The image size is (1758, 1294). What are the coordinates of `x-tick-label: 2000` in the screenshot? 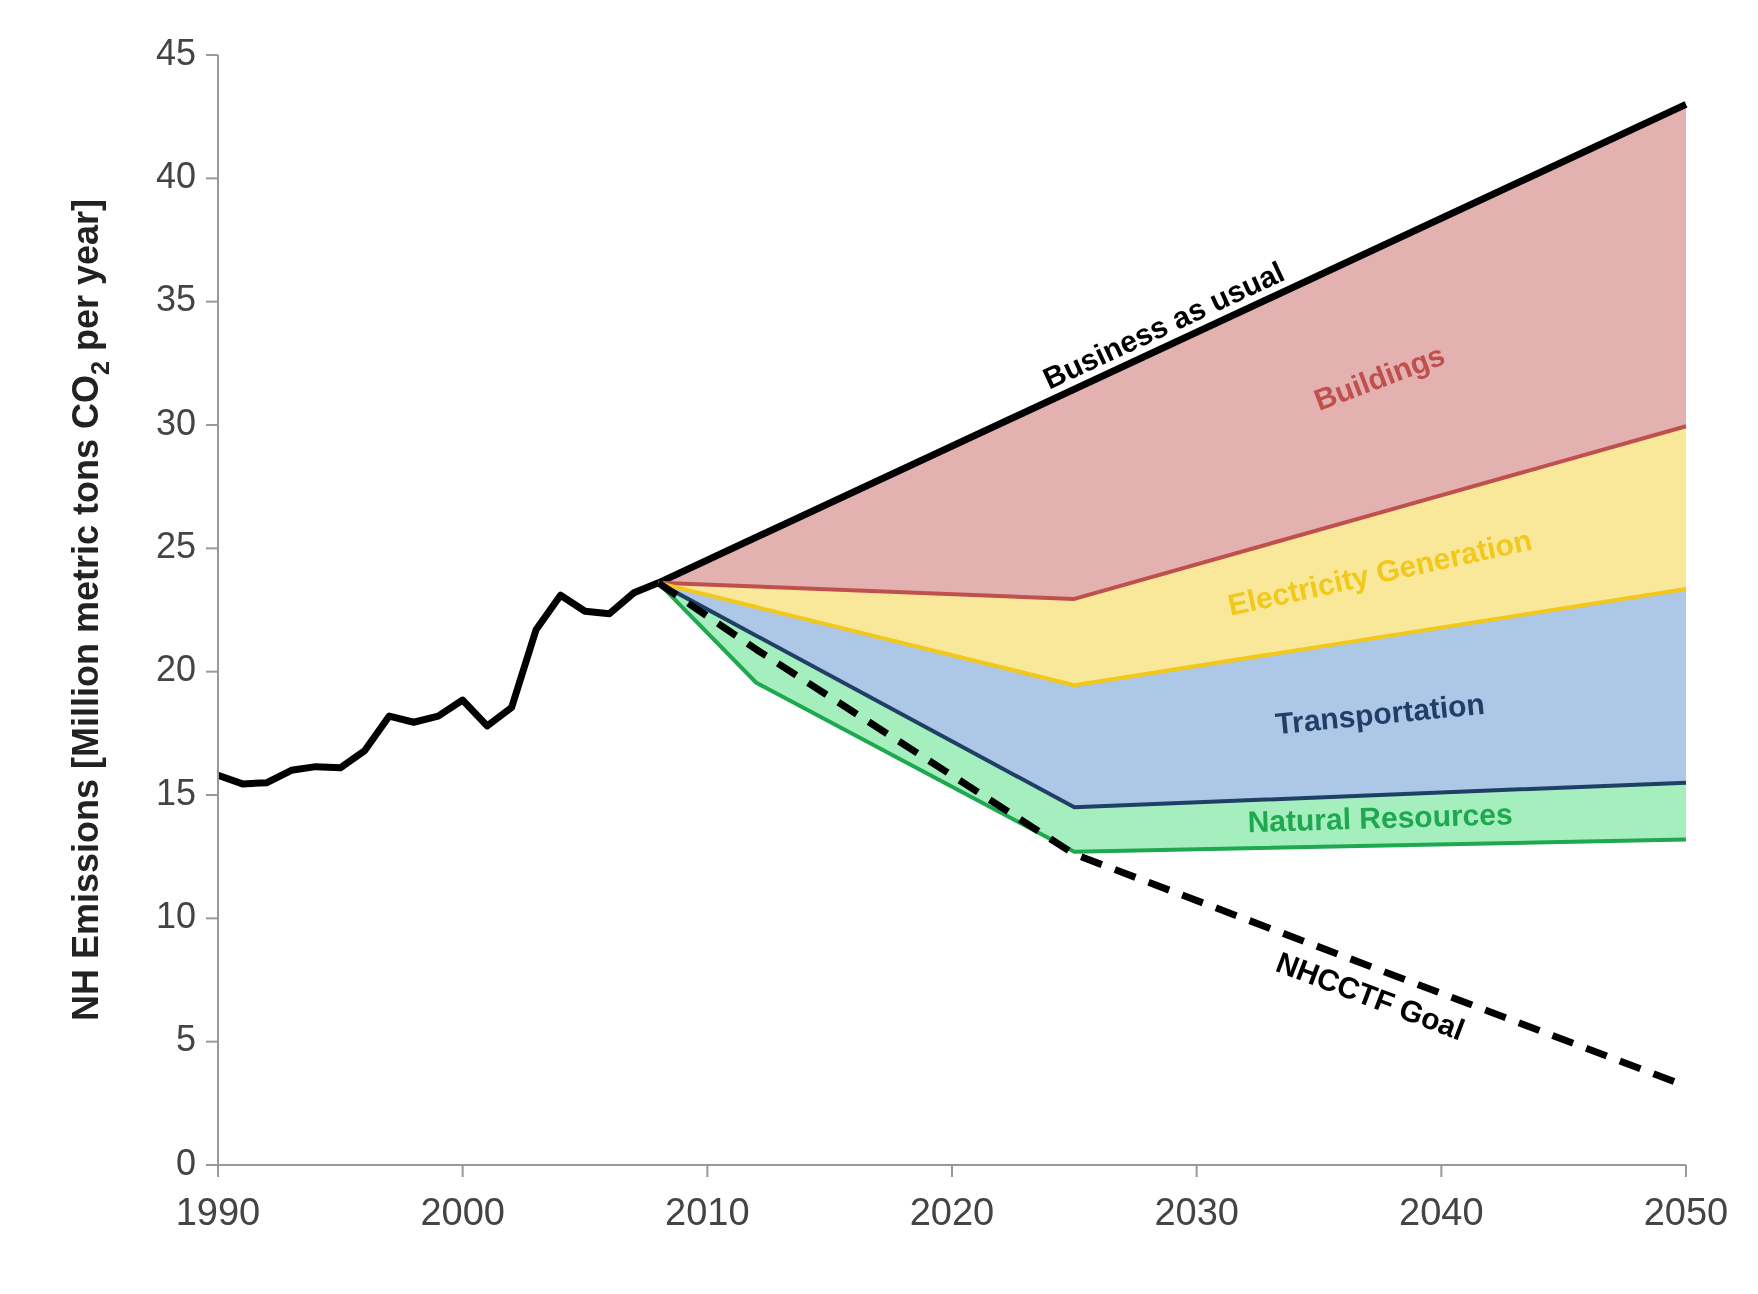 It's located at (462, 1212).